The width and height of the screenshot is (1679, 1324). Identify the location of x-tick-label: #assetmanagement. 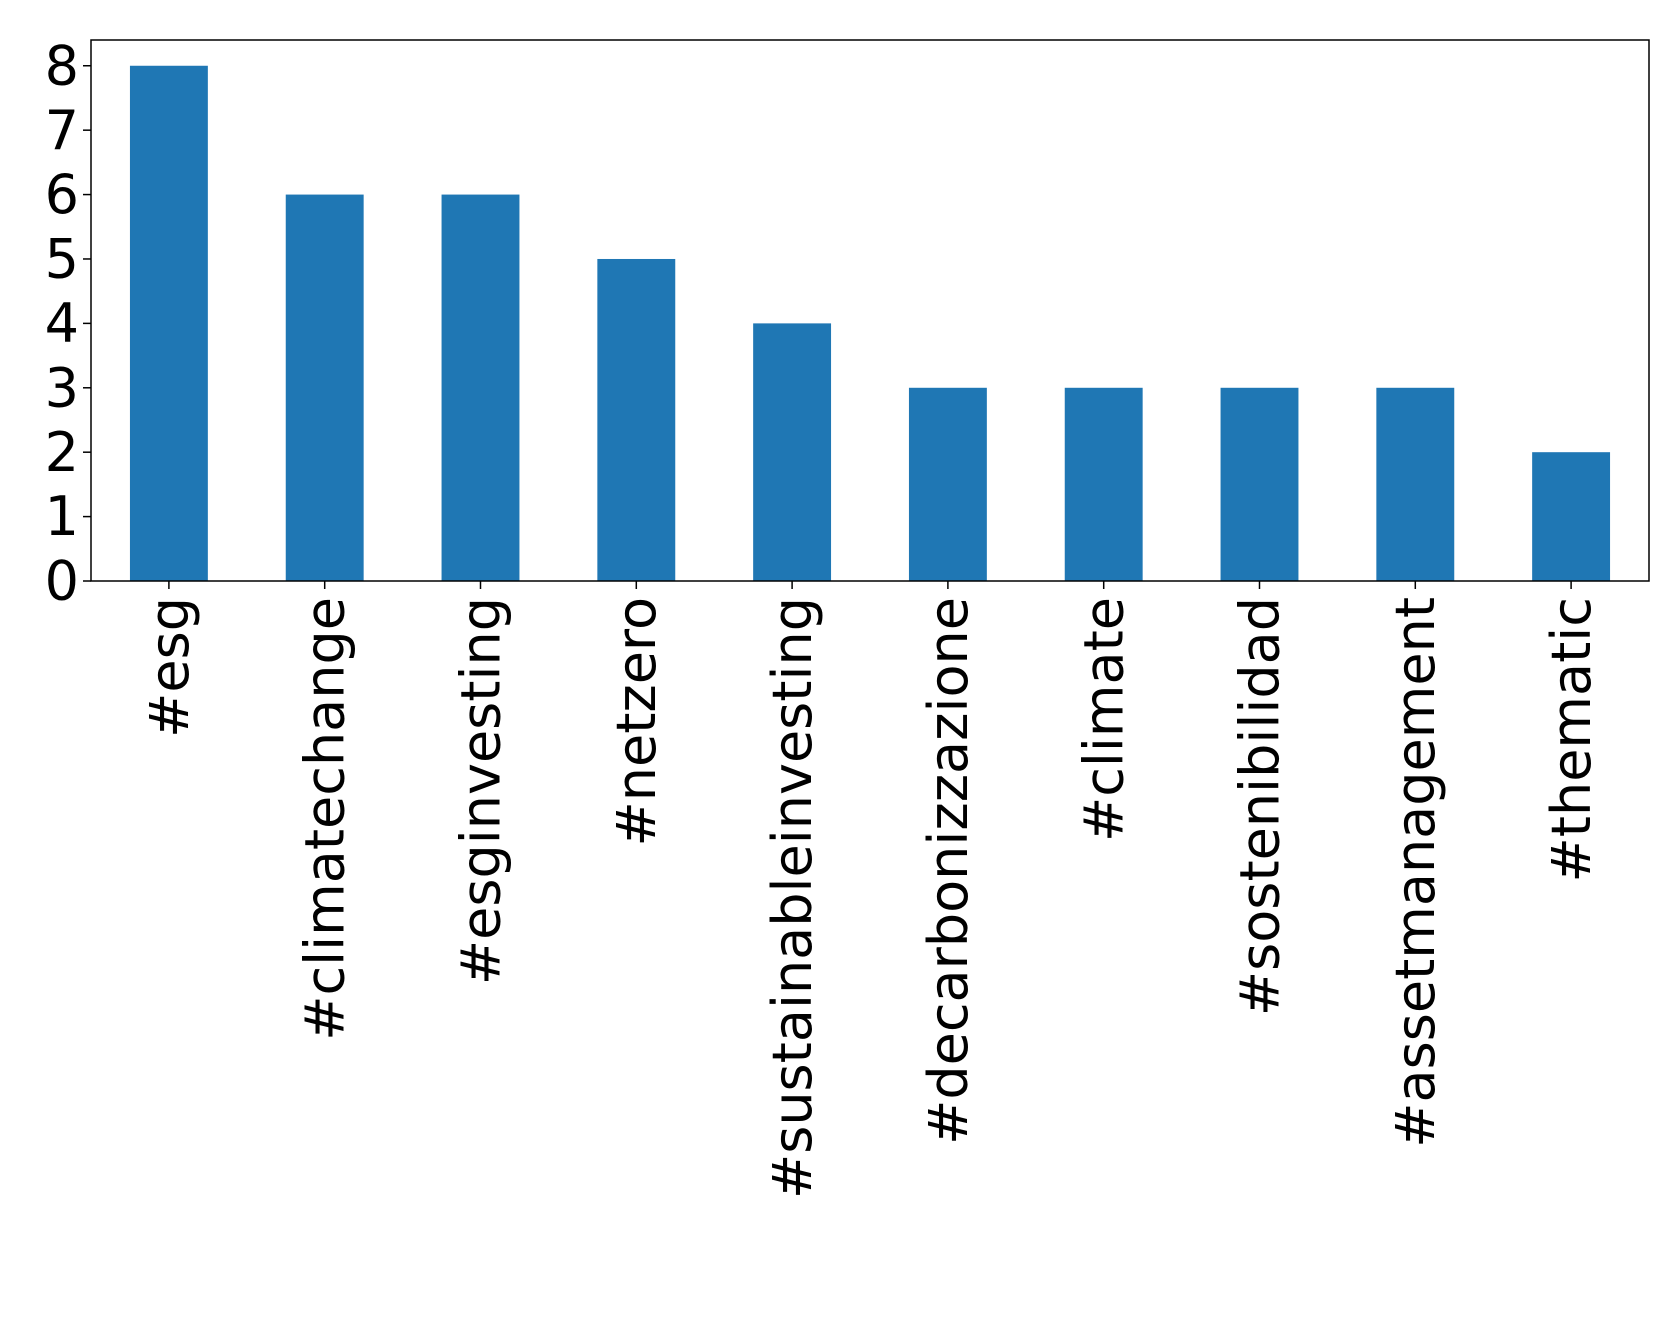
(1415, 872).